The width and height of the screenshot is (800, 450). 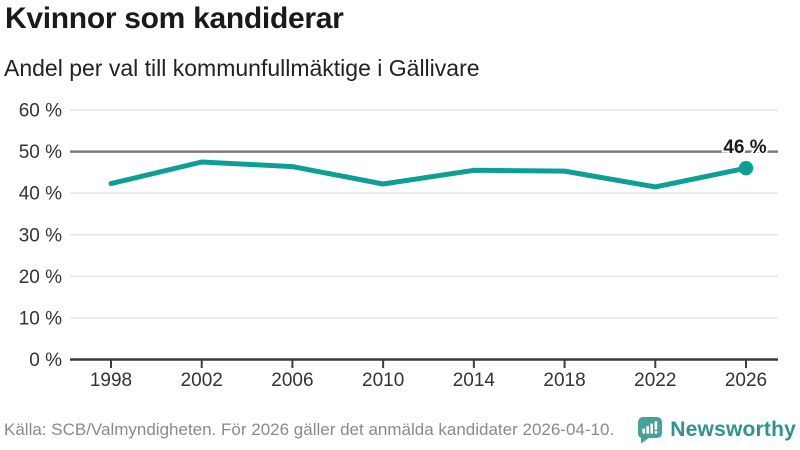 I want to click on x-axis-tick-label: 2010, so click(x=383, y=380).